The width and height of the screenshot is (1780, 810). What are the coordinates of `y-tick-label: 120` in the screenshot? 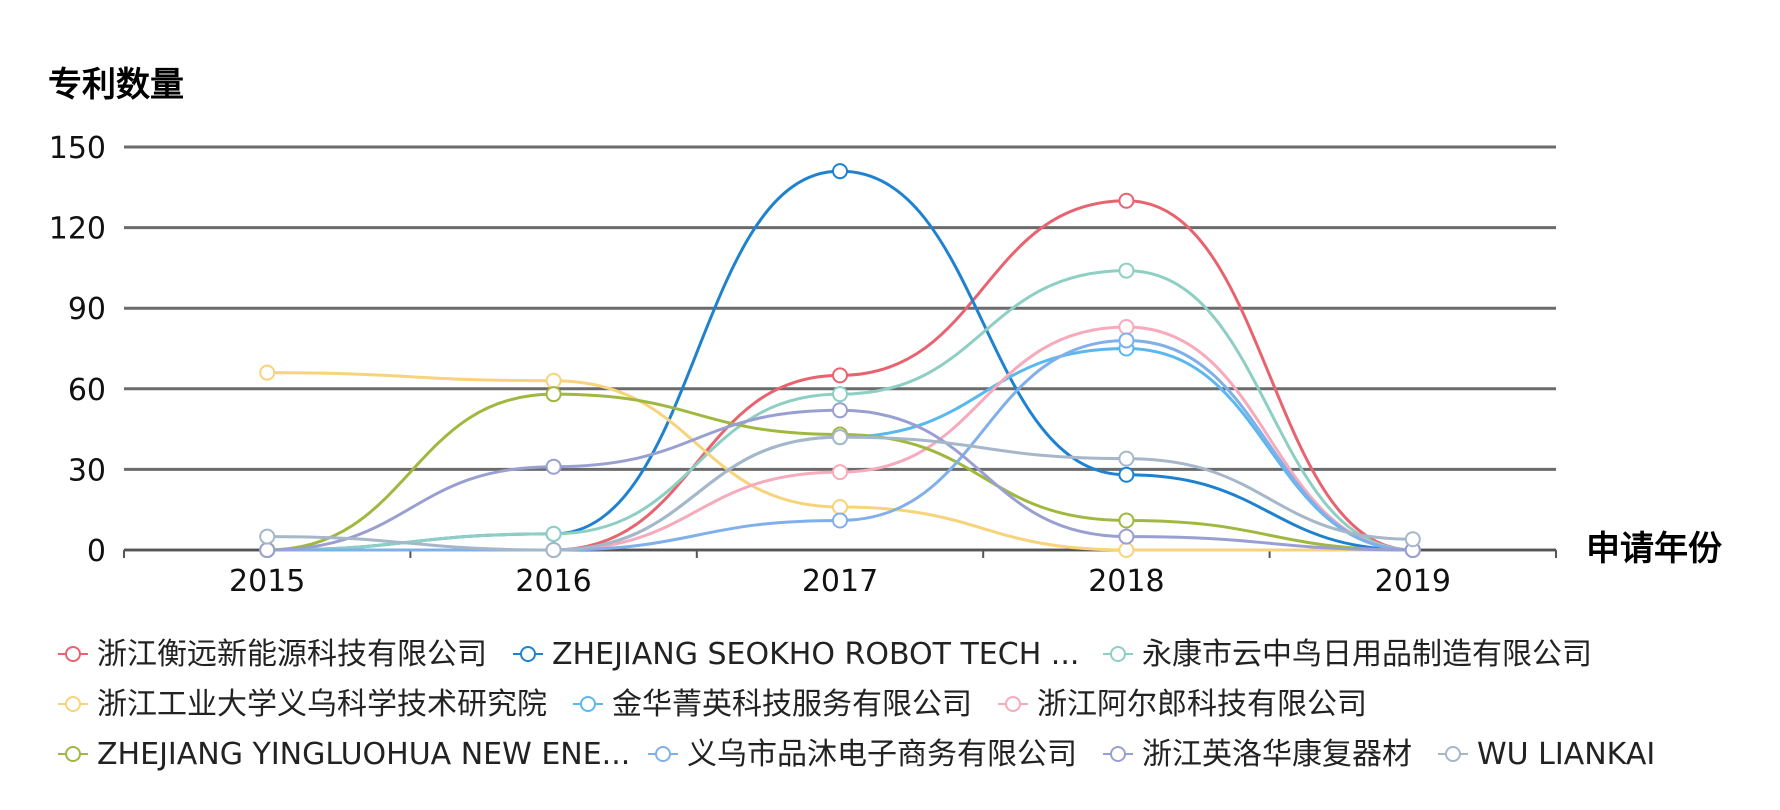 It's located at (77, 229).